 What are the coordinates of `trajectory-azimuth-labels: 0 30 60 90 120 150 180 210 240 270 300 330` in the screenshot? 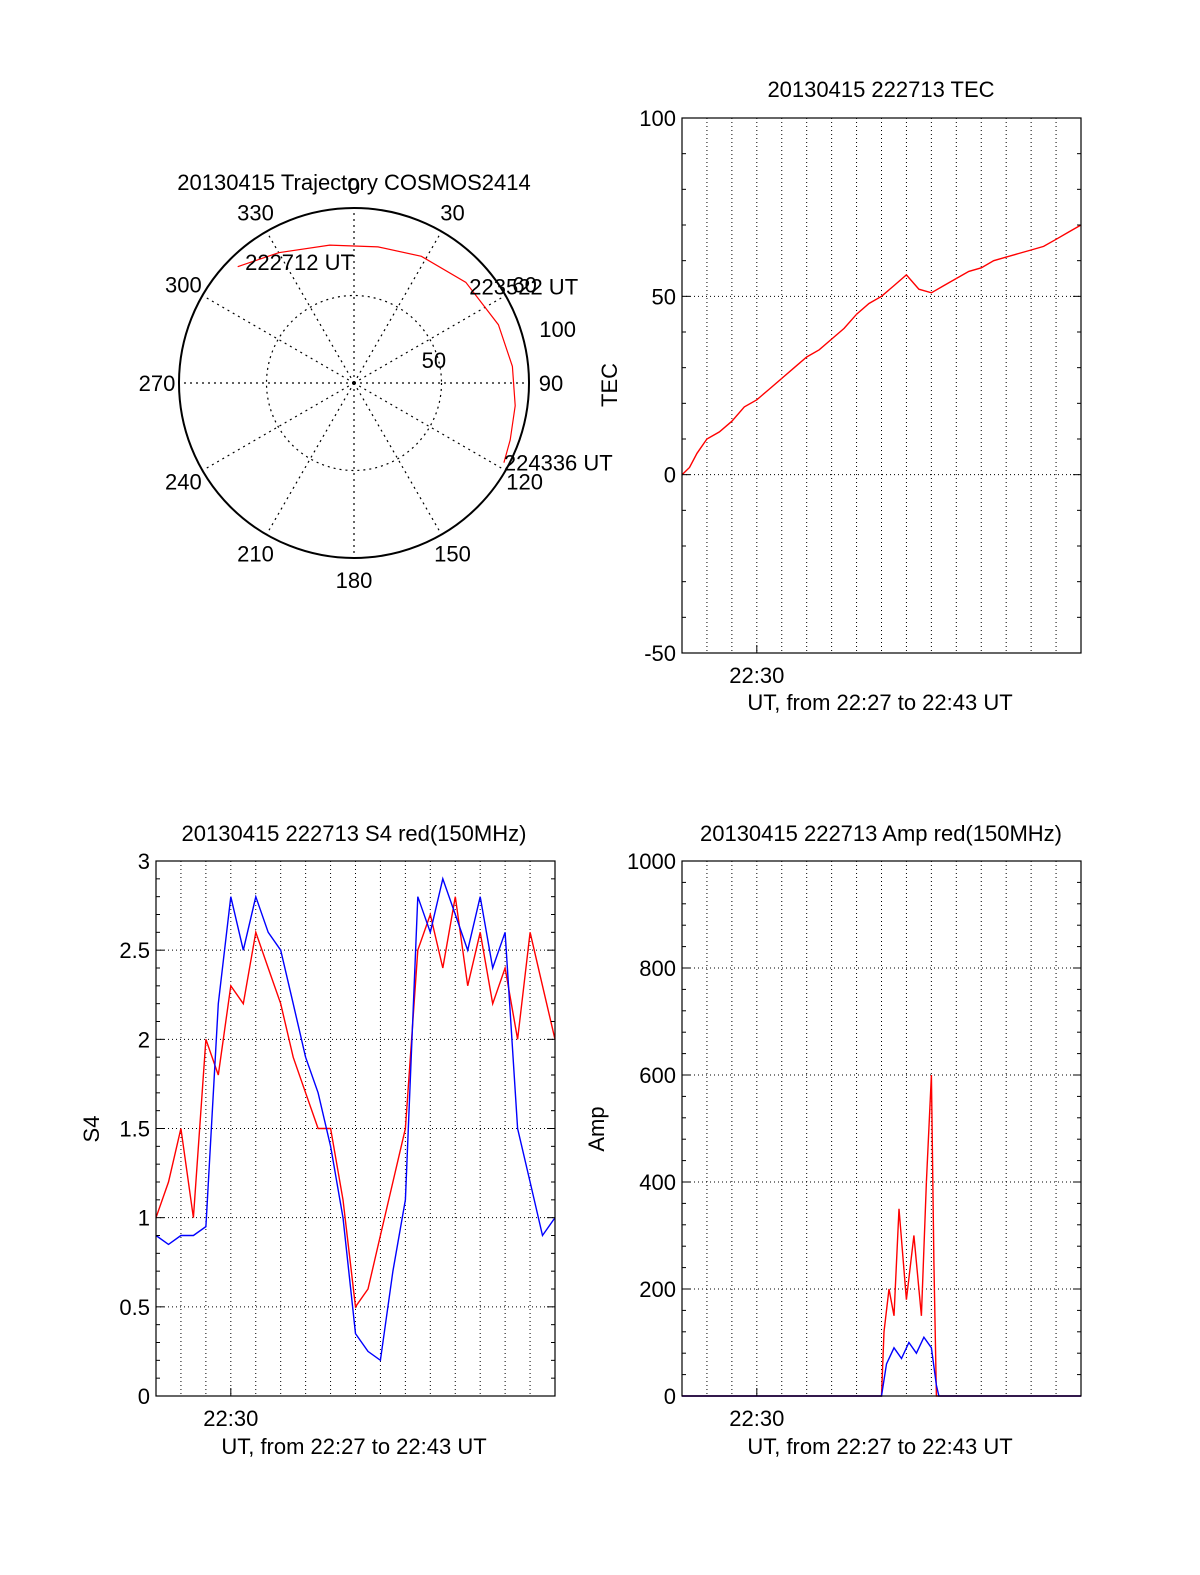 It's located at (351, 383).